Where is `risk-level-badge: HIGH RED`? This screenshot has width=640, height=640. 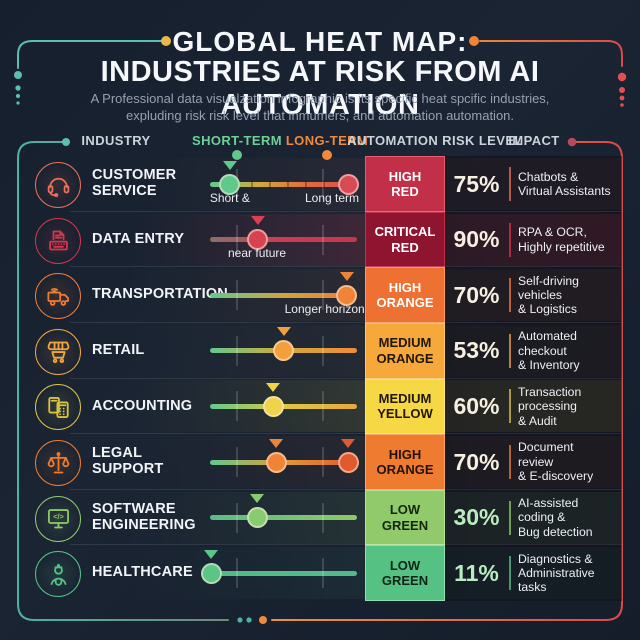
risk-level-badge: HIGH RED is located at coordinates (405, 184).